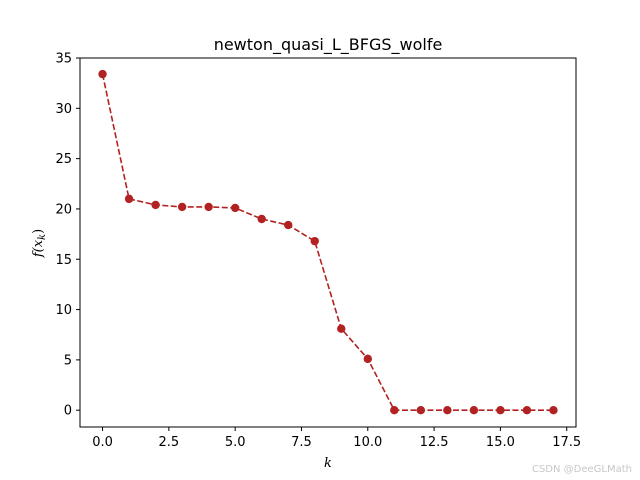 Image resolution: width=640 pixels, height=480 pixels. I want to click on y-tick-label: 15, so click(63, 260).